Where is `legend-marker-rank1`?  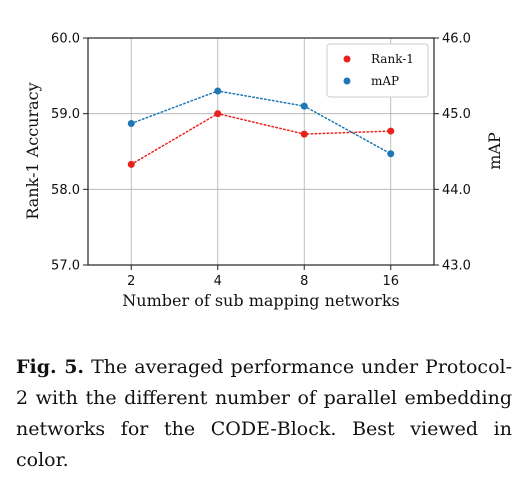 legend-marker-rank1 is located at coordinates (347, 59).